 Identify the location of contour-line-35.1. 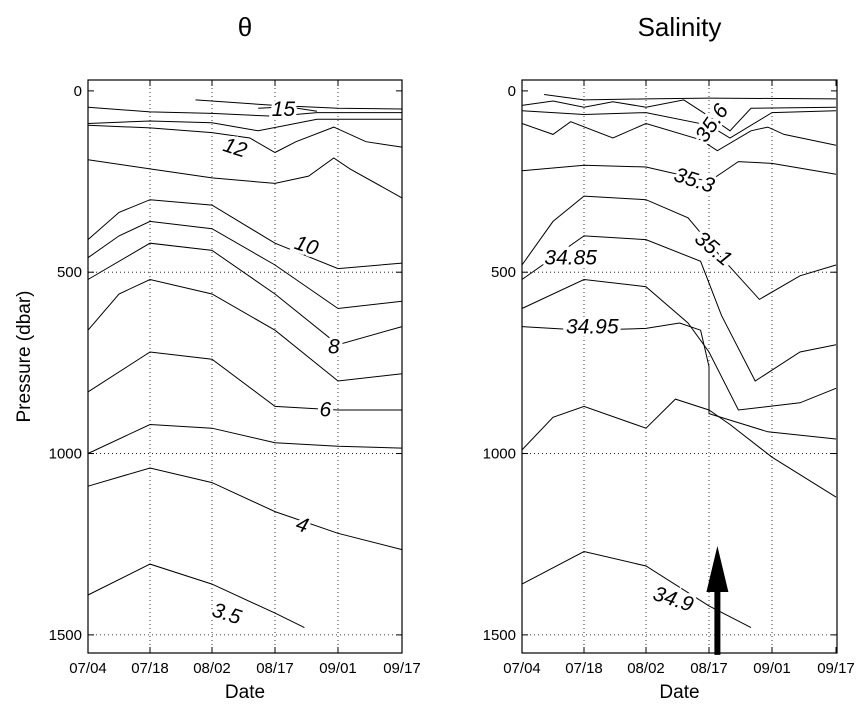
(679, 308).